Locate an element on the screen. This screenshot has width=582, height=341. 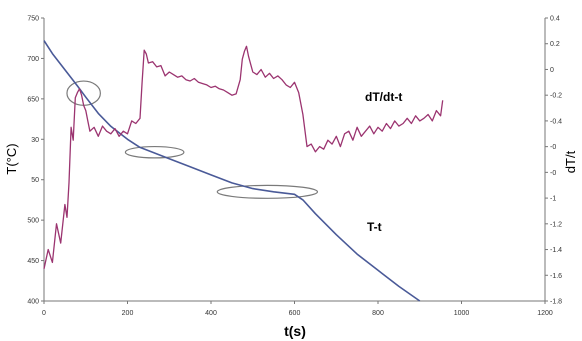
y-left-tick-label: 30 is located at coordinates (35, 140).